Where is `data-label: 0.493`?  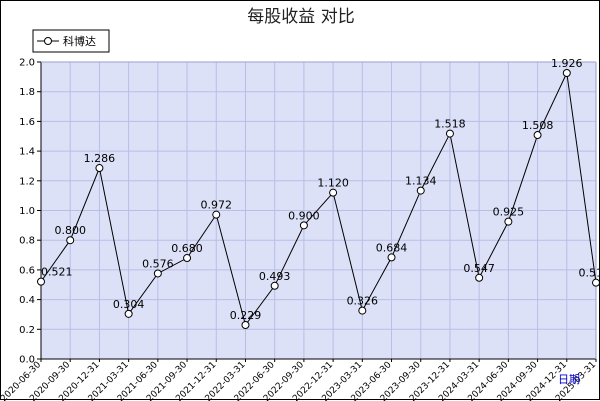
data-label: 0.493 is located at coordinates (275, 276).